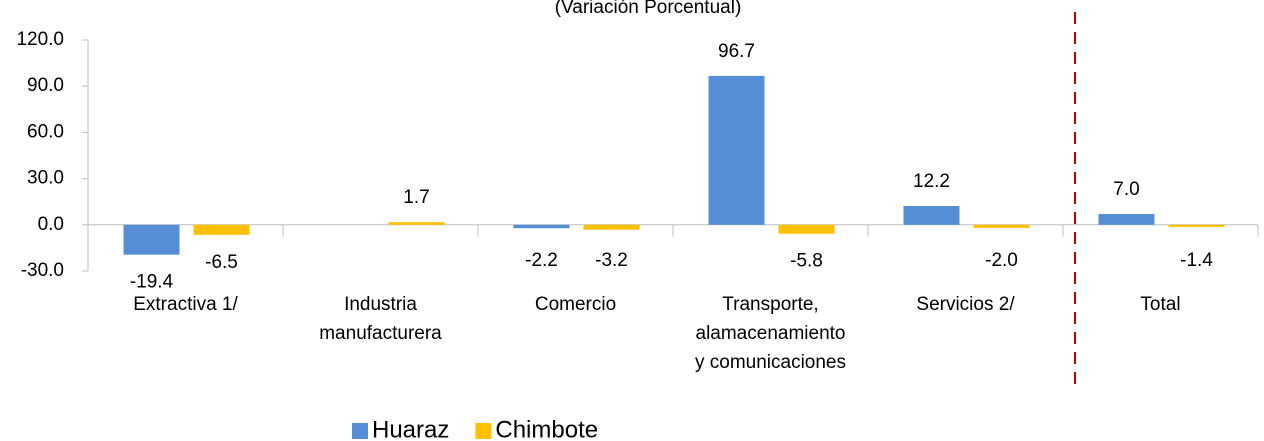 The height and width of the screenshot is (441, 1264). What do you see at coordinates (736, 51) in the screenshot?
I see `data-label: 96.7` at bounding box center [736, 51].